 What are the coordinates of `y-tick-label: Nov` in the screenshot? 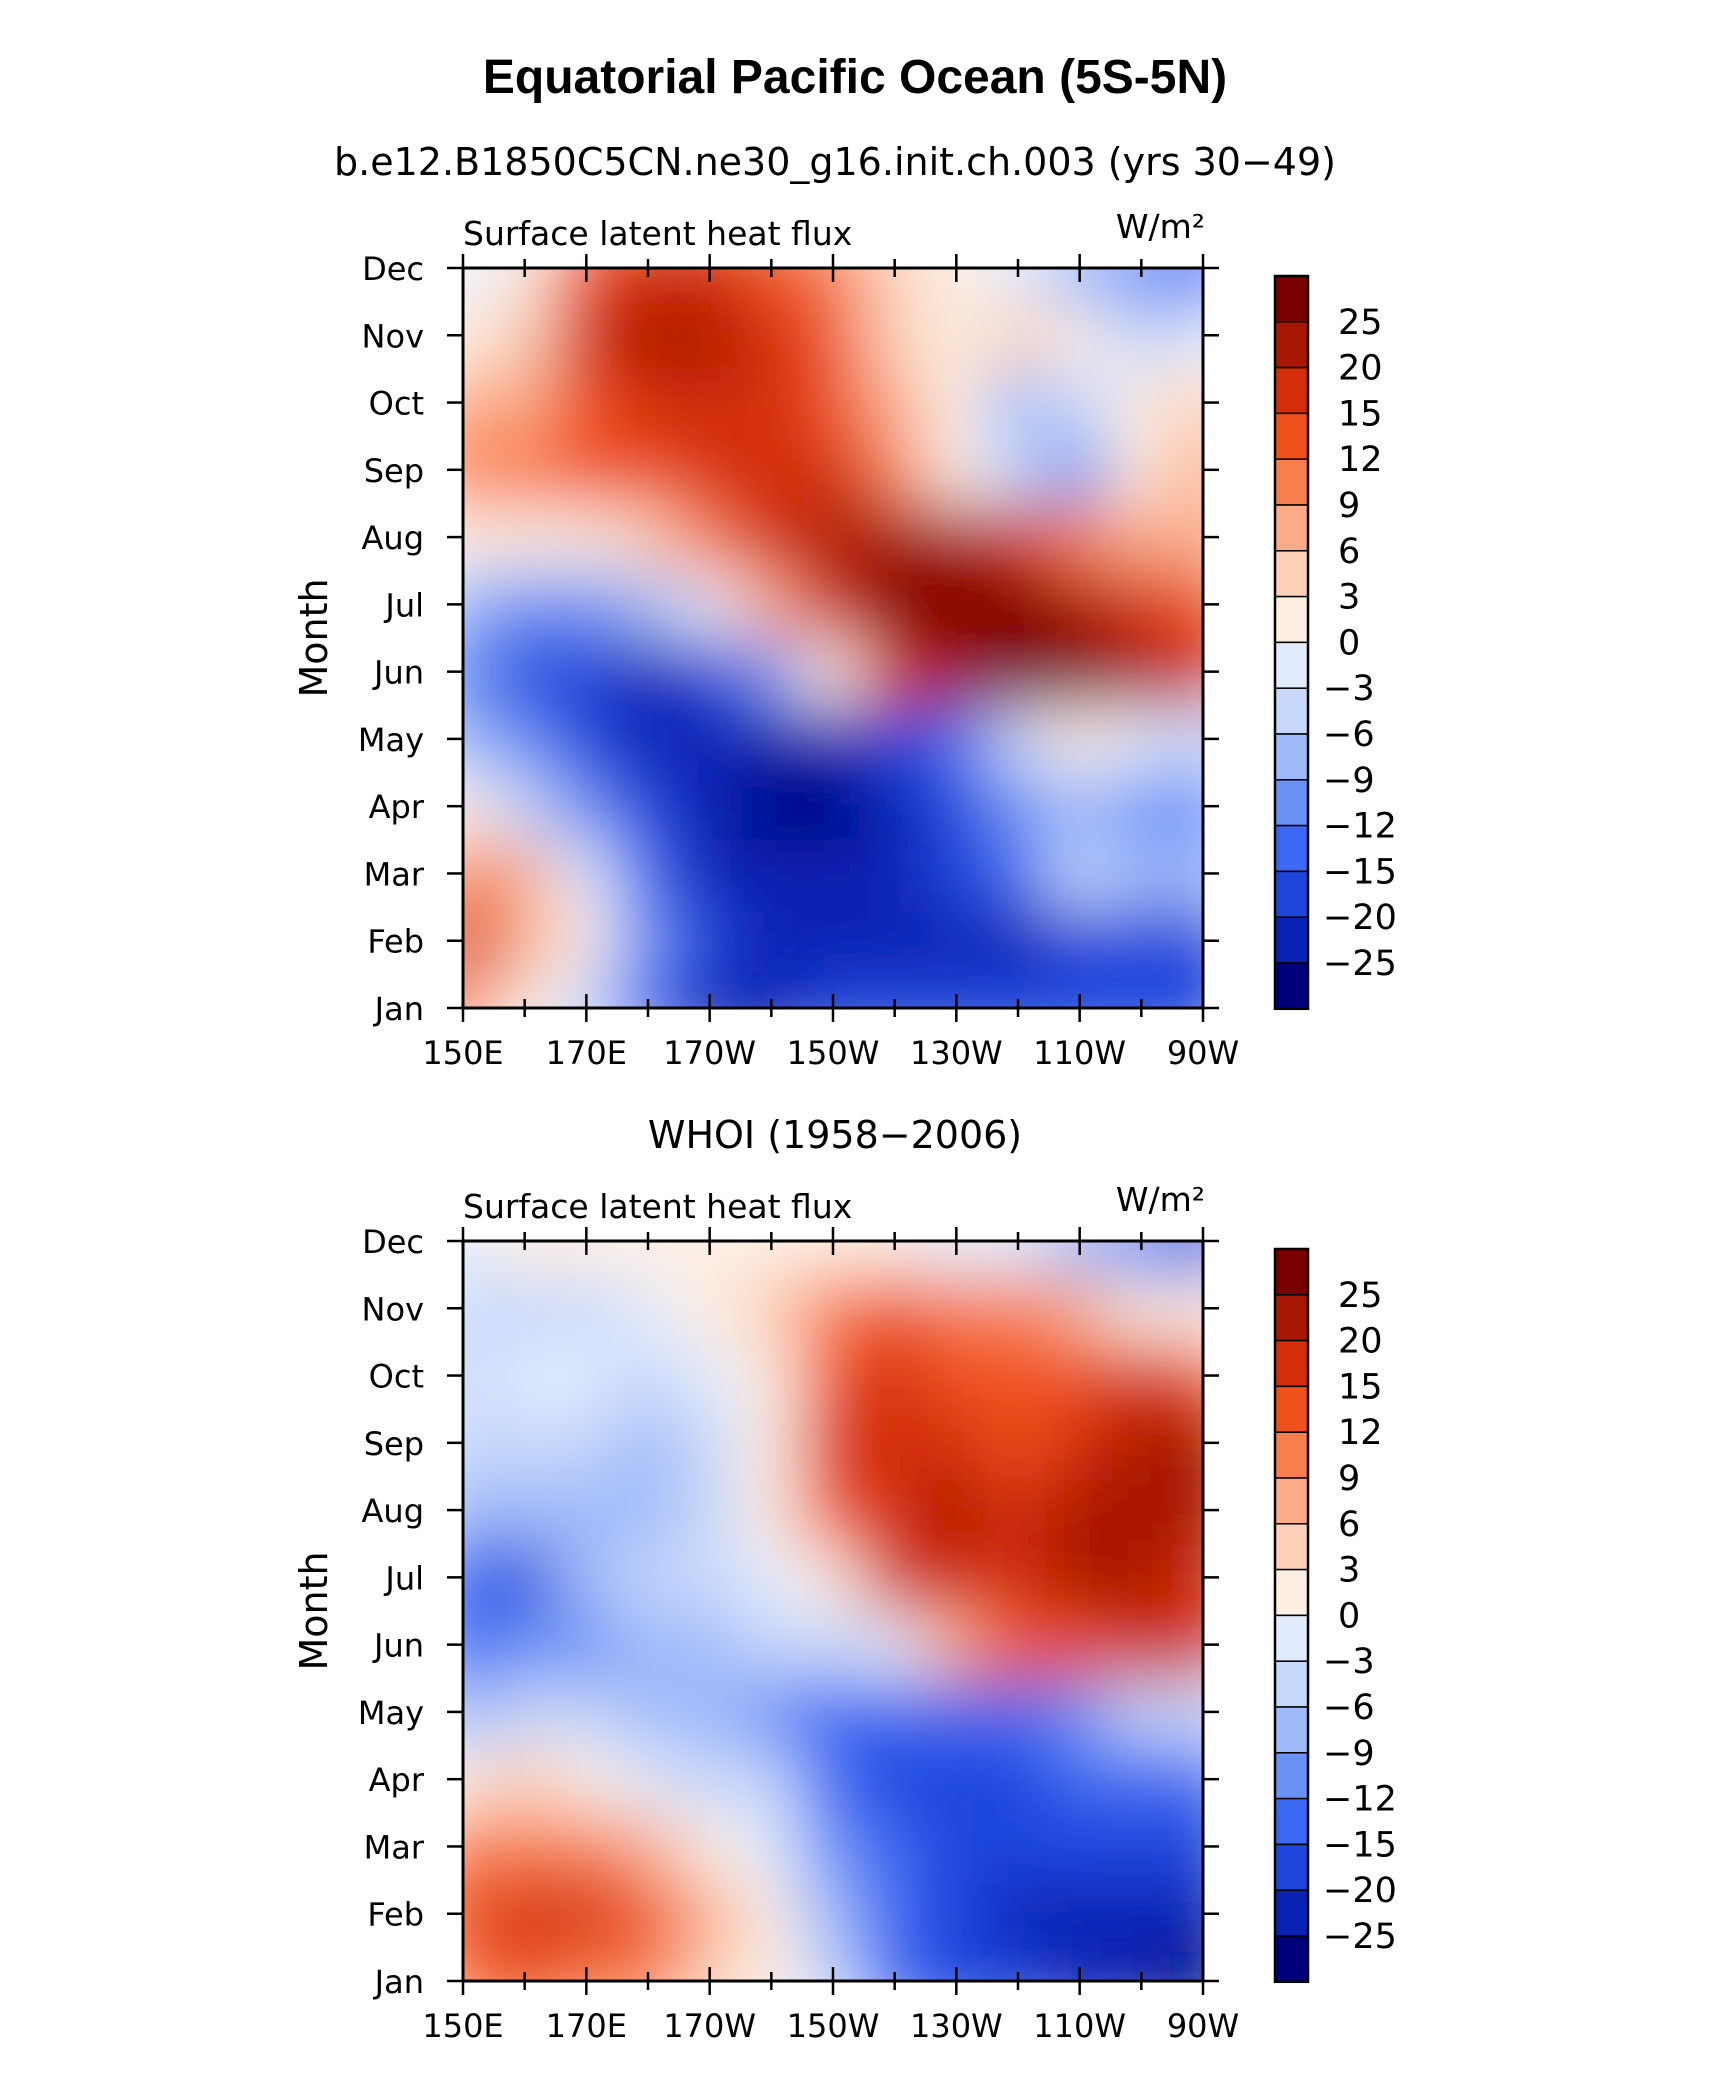 It's located at (393, 336).